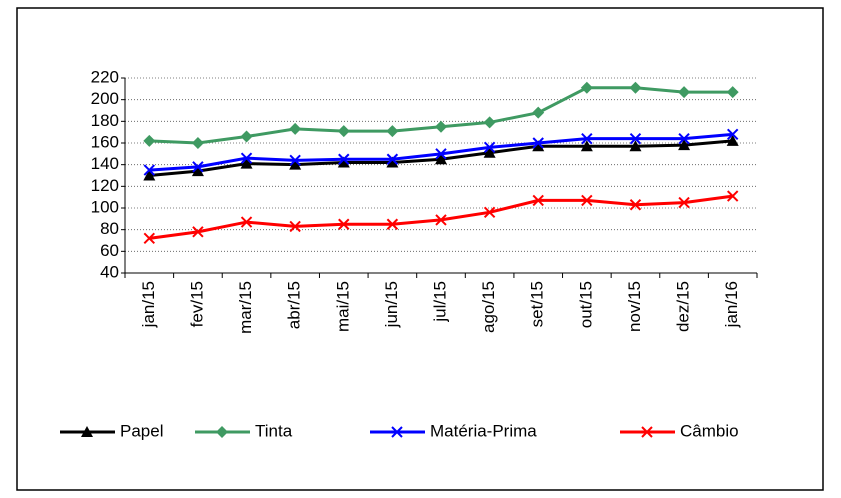 The height and width of the screenshot is (498, 841). What do you see at coordinates (105, 120) in the screenshot?
I see `y-tick-label: 180` at bounding box center [105, 120].